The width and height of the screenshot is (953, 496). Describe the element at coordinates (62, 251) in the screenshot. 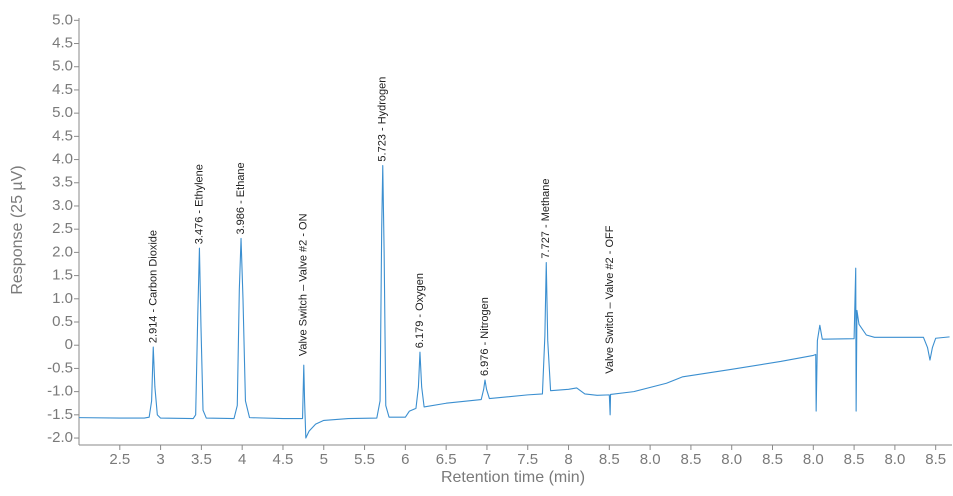

I see `y-tick-label: 2.0` at that location.